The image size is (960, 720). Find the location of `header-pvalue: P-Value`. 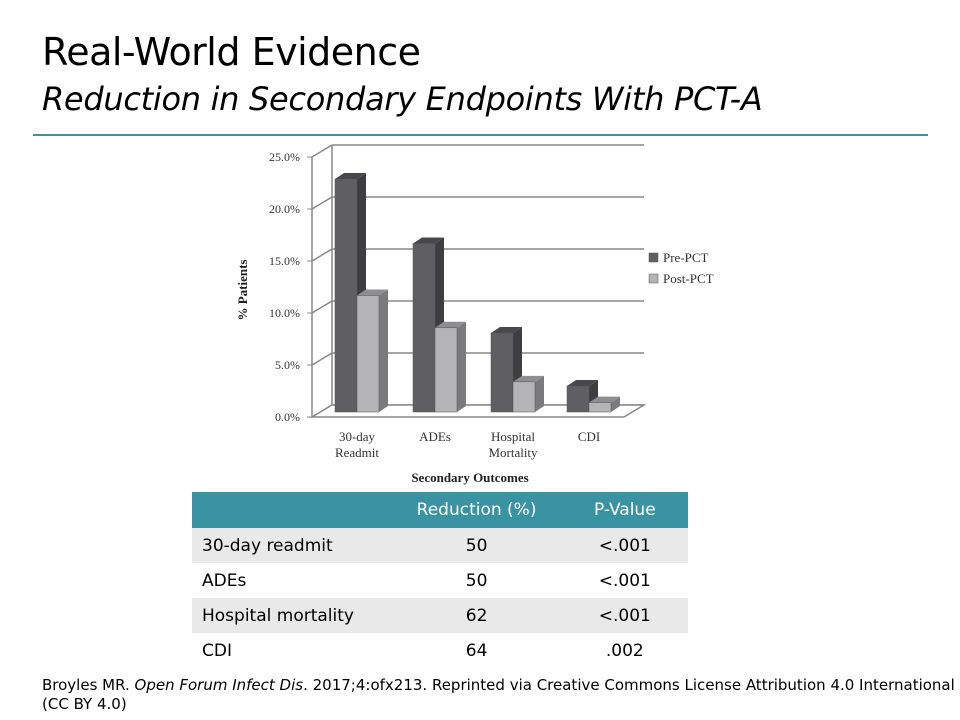

header-pvalue: P-Value is located at coordinates (624, 510).